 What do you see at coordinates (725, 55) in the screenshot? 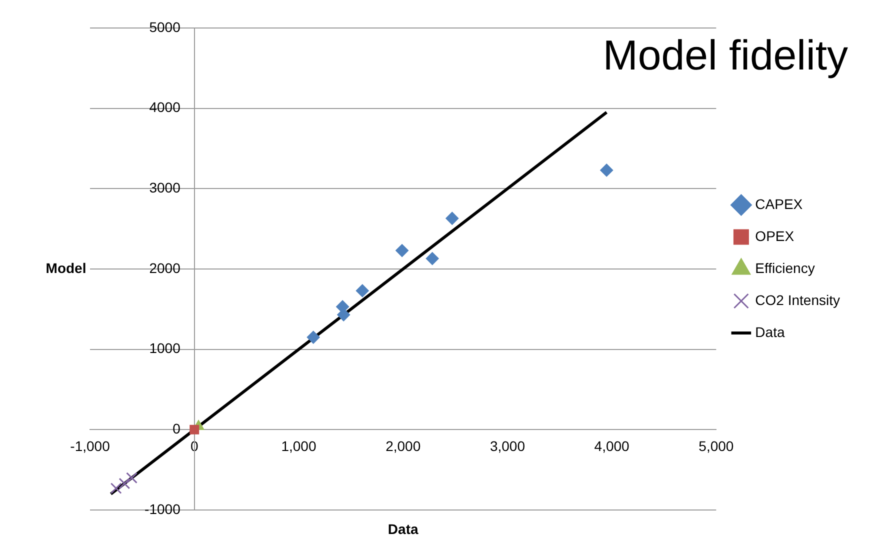
I see `chart-title: Model fidelity` at bounding box center [725, 55].